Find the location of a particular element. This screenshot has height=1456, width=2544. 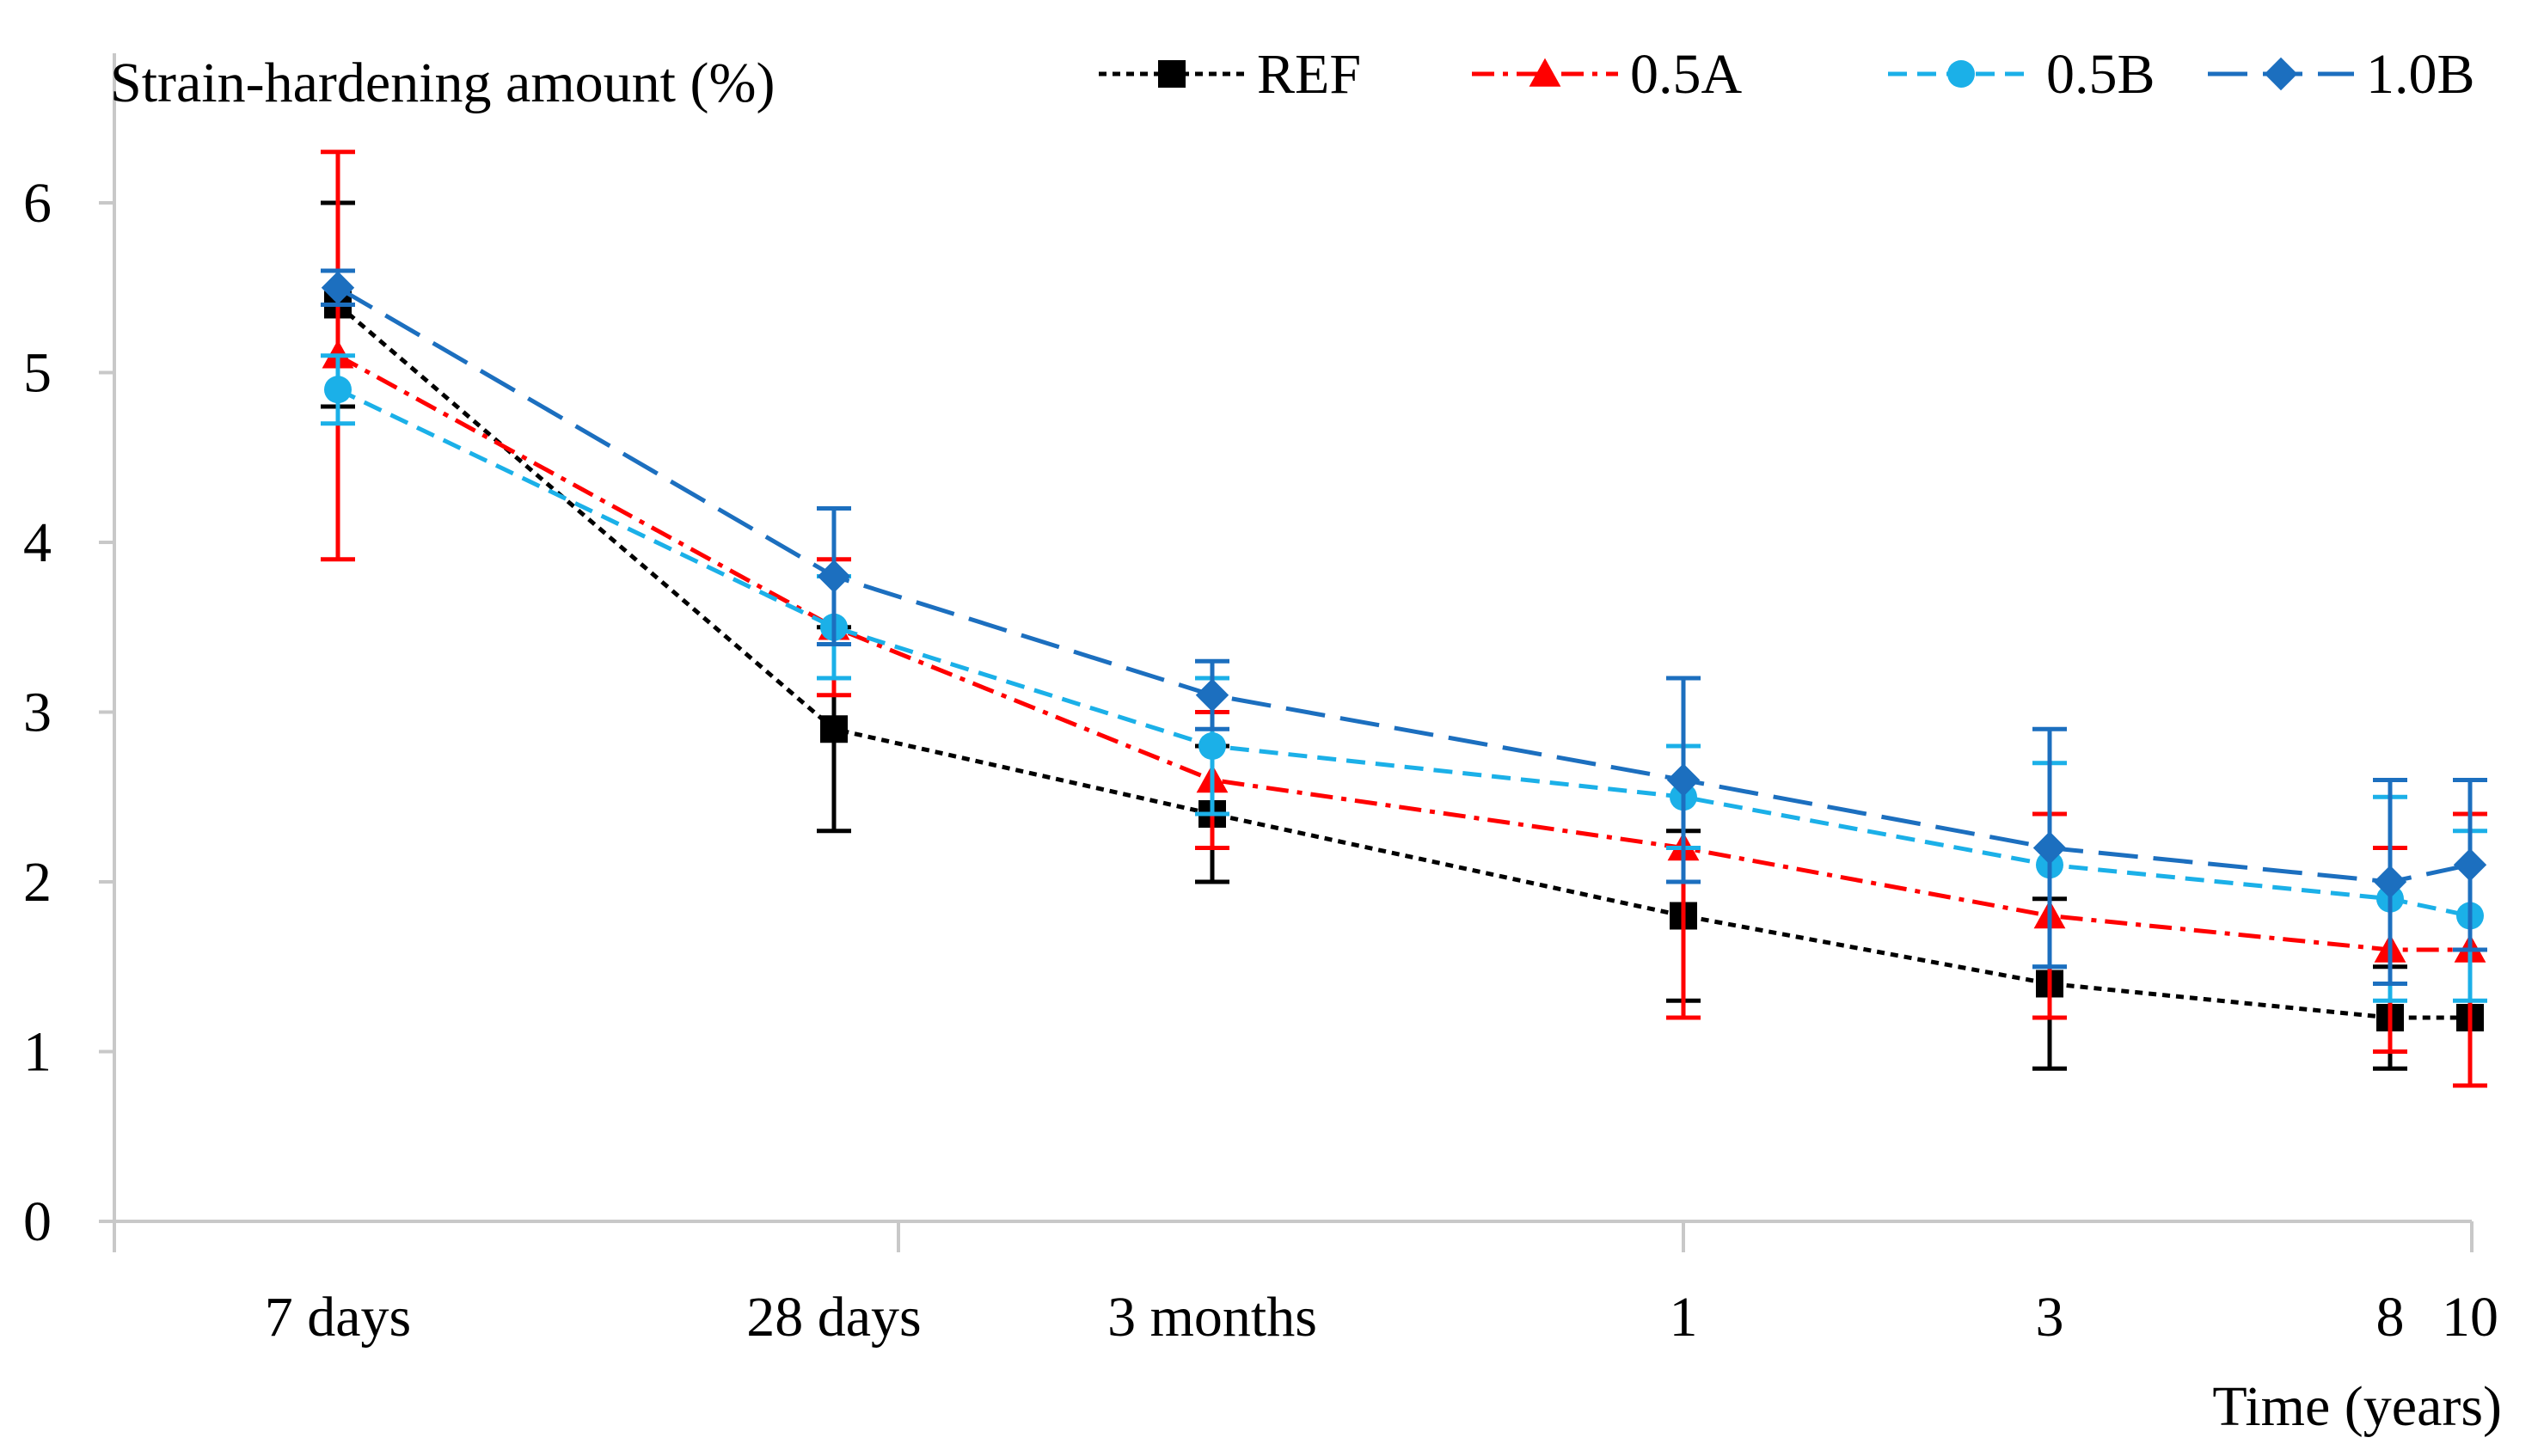

x-tick-label: 3 months is located at coordinates (1212, 1318).